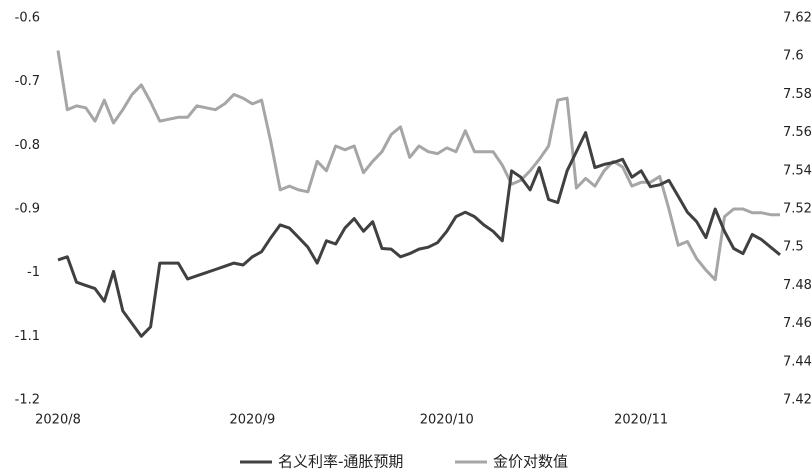  I want to click on x-tick-label: 2020/10, so click(447, 420).